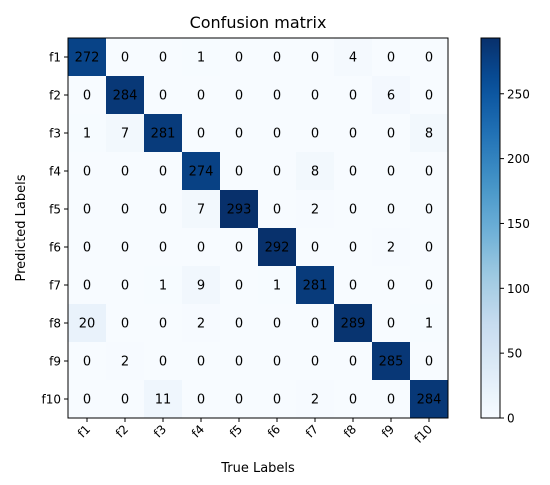 The width and height of the screenshot is (550, 485). Describe the element at coordinates (257, 468) in the screenshot. I see `x-axis-label: True Labels` at that location.